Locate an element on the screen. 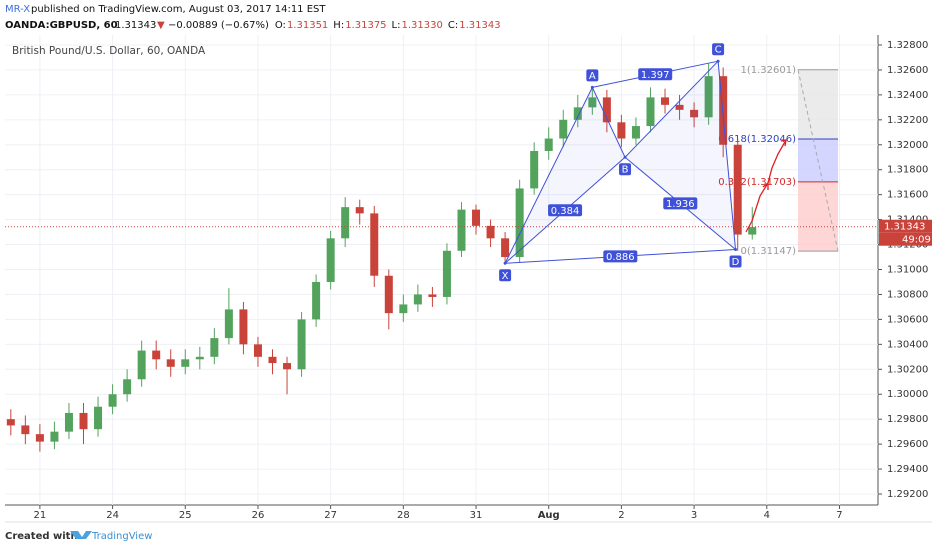  y-tick-label: 1.31600 is located at coordinates (907, 195).